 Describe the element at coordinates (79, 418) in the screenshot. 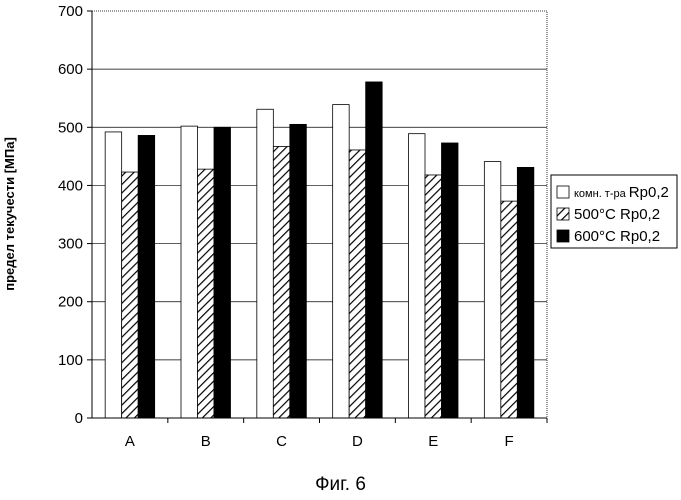

I see `y-tick-label: 0` at that location.